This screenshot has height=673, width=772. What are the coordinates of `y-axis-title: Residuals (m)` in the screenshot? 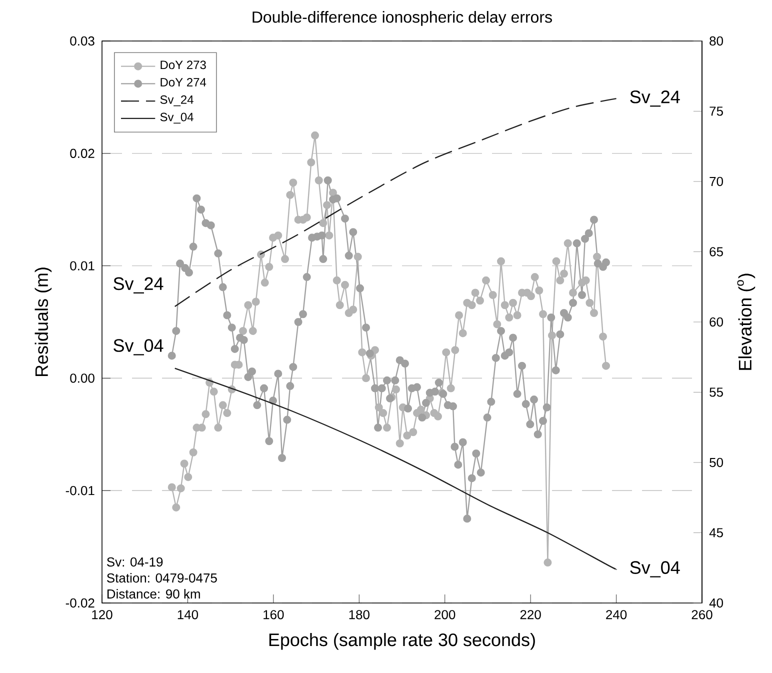 It's located at (43, 322).